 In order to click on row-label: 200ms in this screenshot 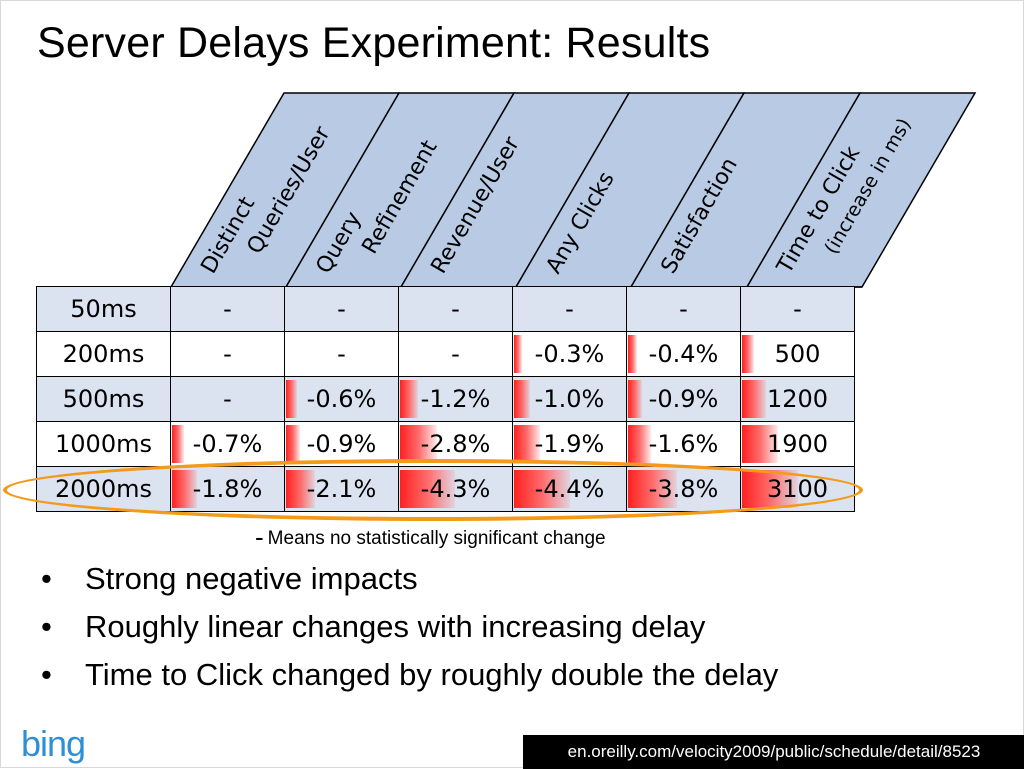, I will do `click(103, 354)`.